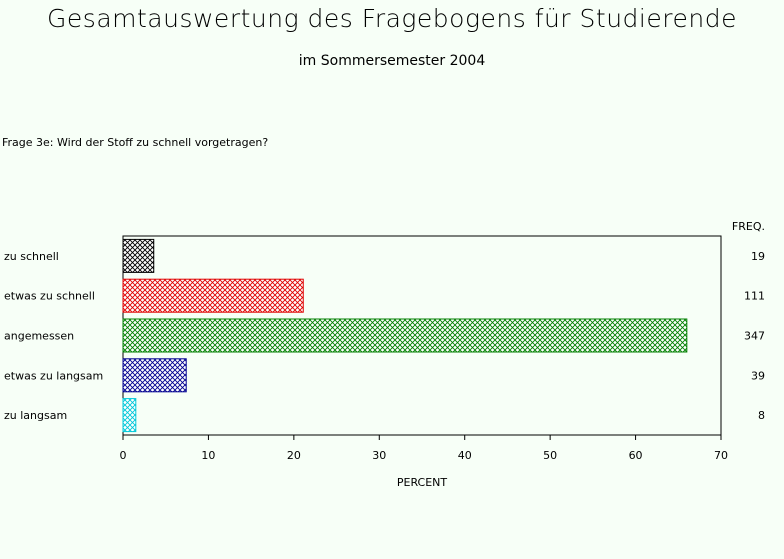  Describe the element at coordinates (754, 336) in the screenshot. I see `freq-value: 347` at that location.